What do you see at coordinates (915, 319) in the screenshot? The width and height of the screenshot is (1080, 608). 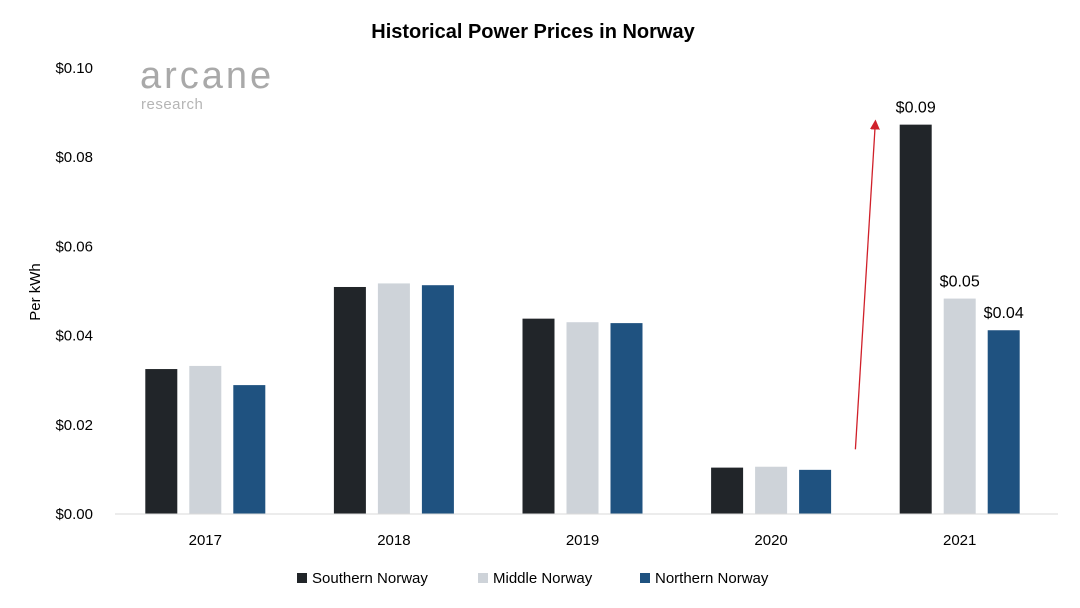 I see `bar-southern-norway-2021` at bounding box center [915, 319].